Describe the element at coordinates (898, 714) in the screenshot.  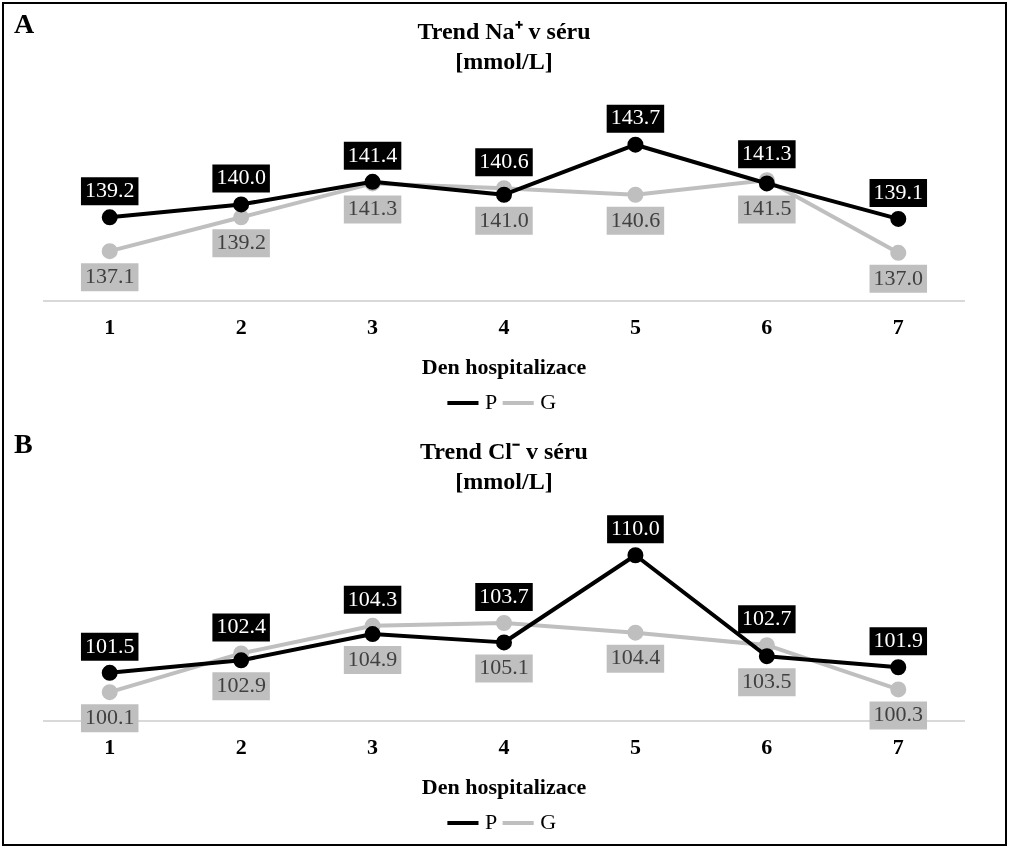
I see `data-label: 100.3` at that location.